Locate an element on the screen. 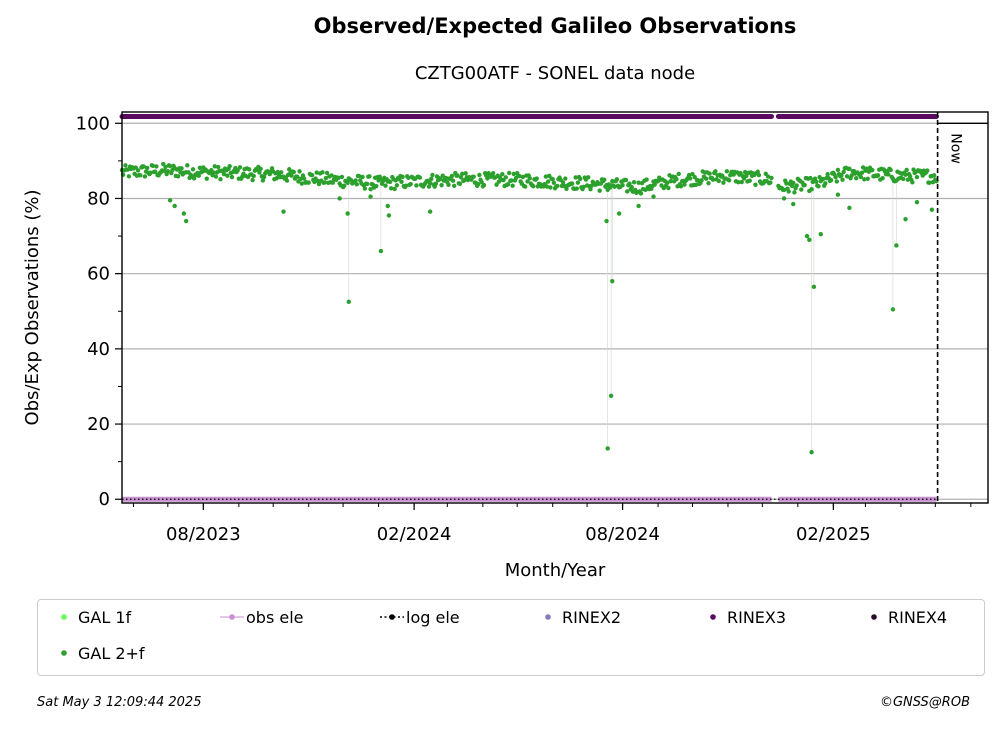  legend-item-gal-1f: GAL 1f is located at coordinates (91, 617).